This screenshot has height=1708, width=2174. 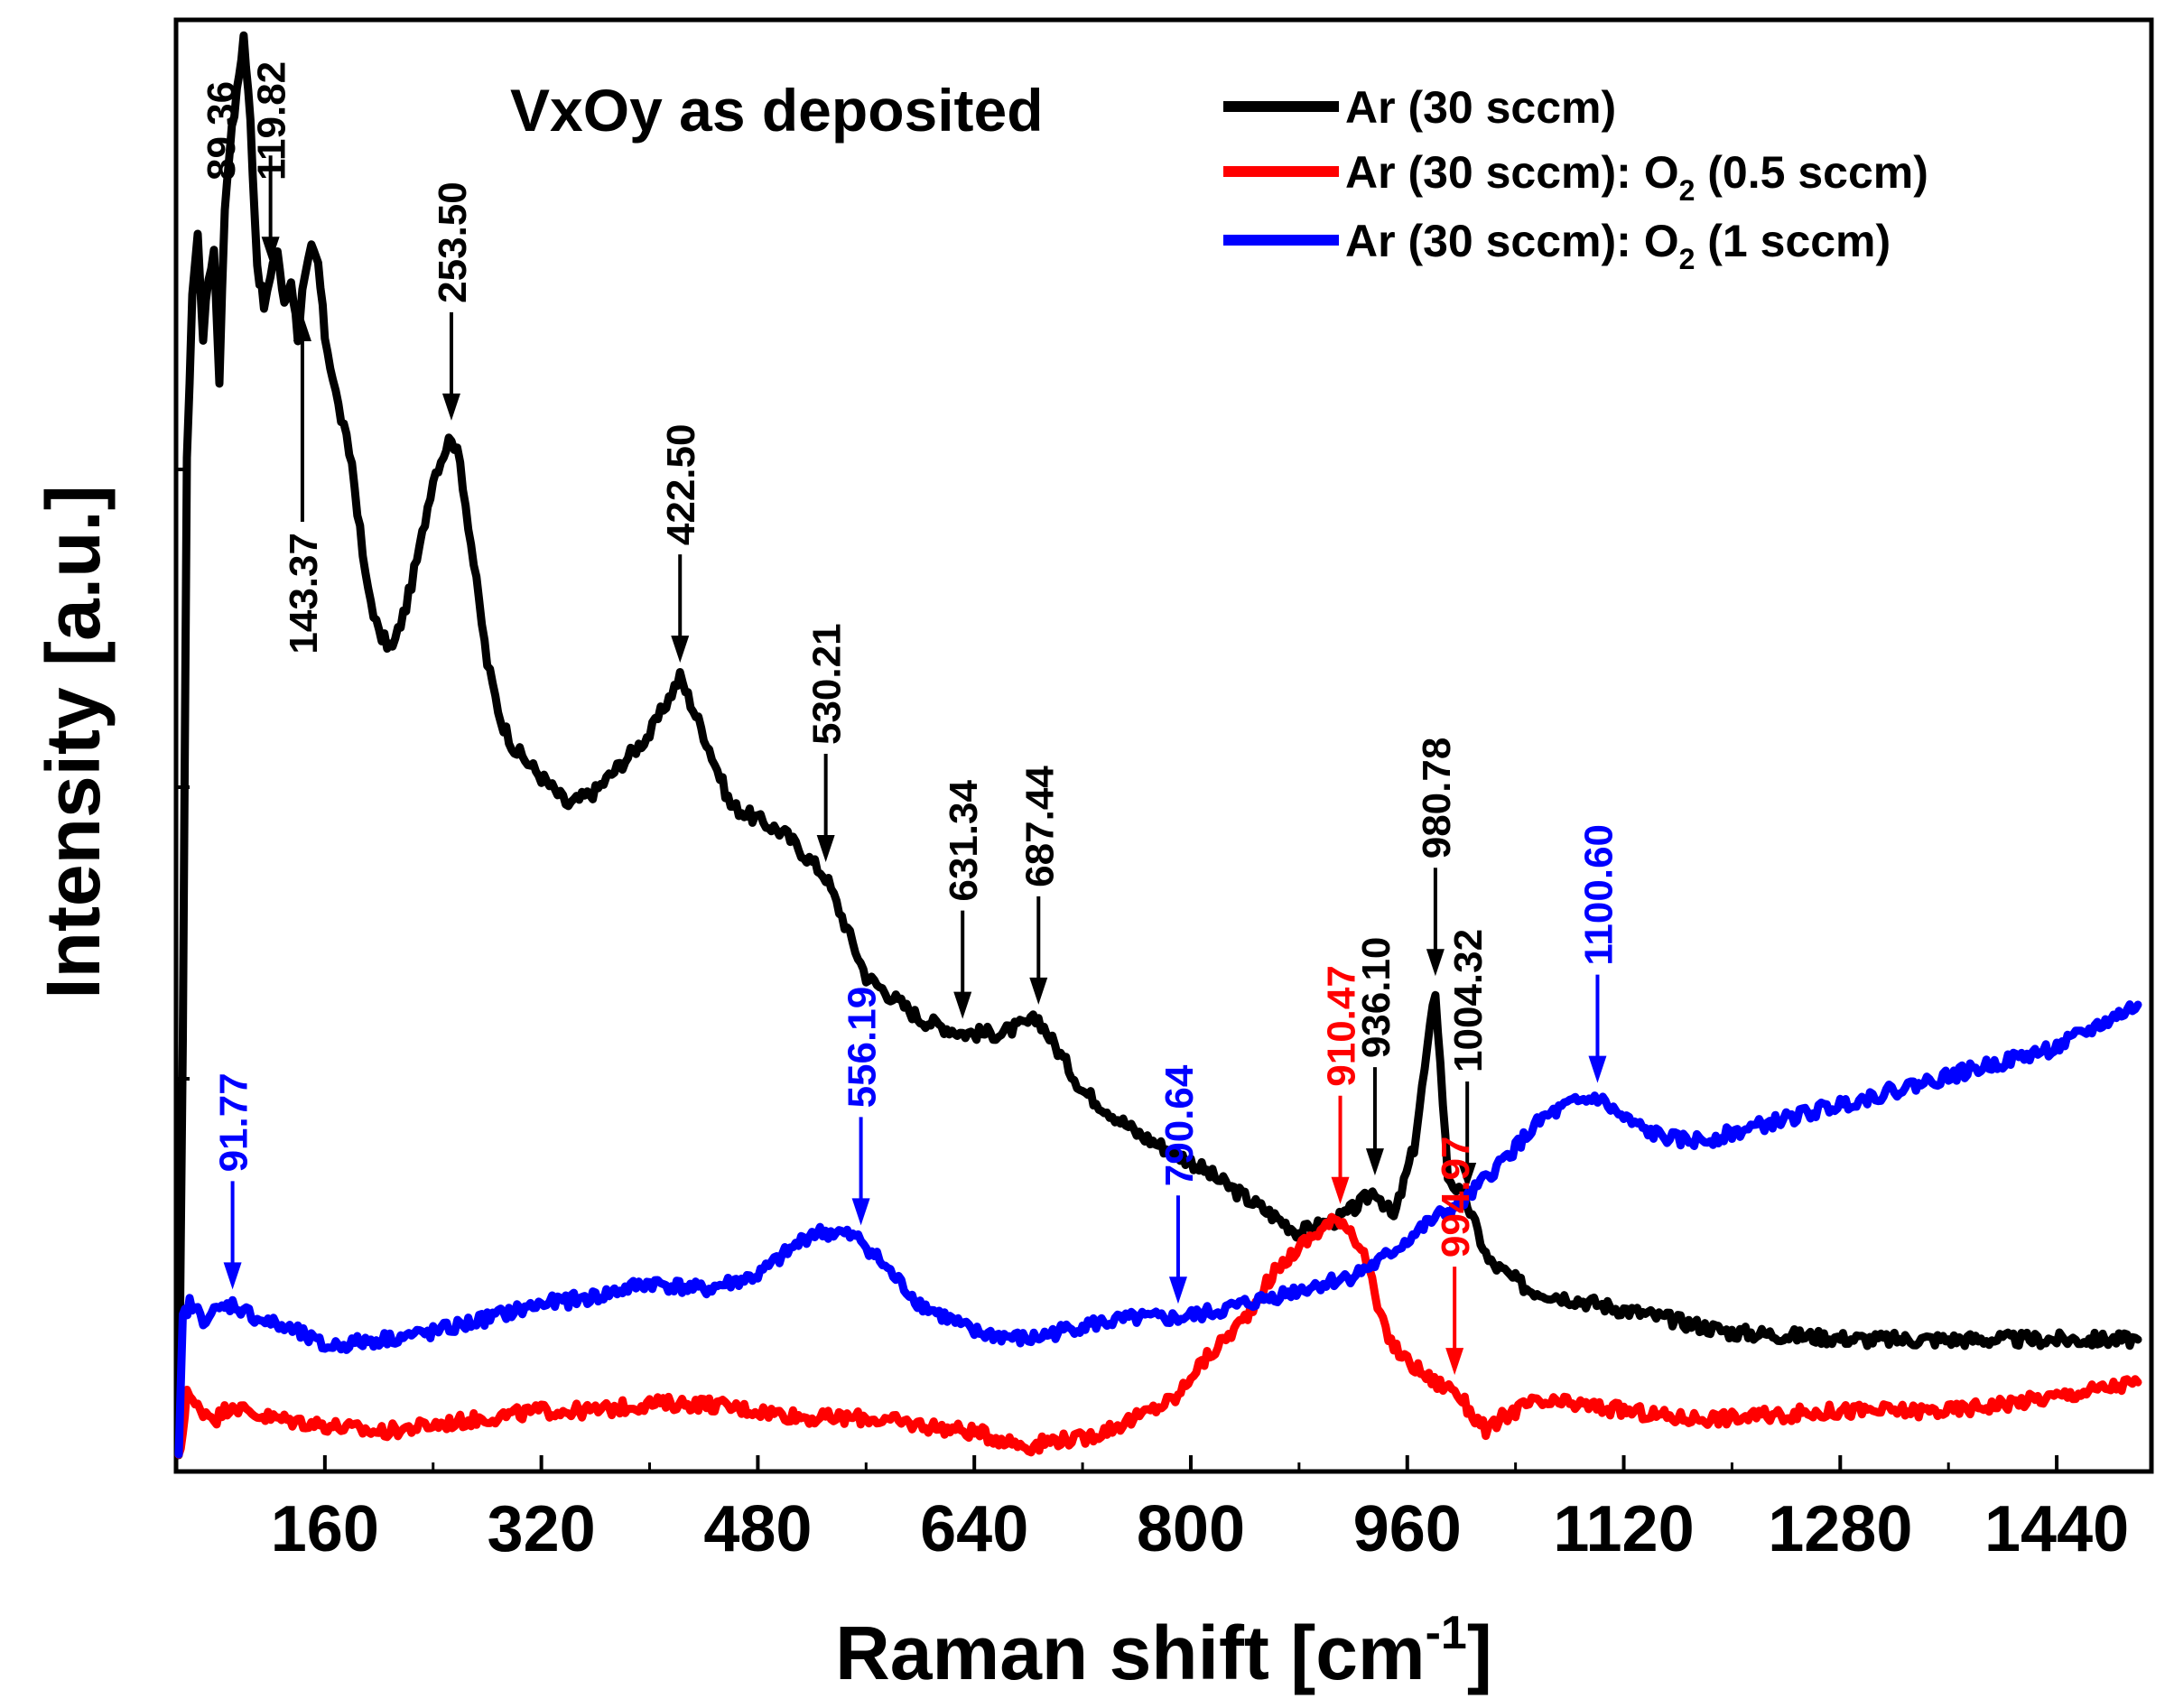 I want to click on peak-annotation: 910.47, so click(x=1342, y=1084).